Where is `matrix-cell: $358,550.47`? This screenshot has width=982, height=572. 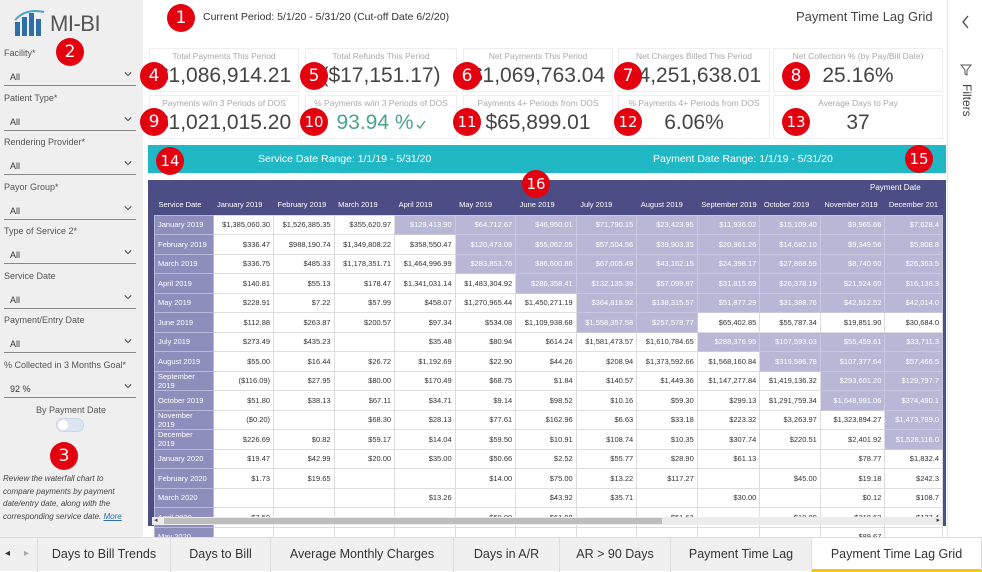
matrix-cell: $358,550.47 is located at coordinates (425, 244).